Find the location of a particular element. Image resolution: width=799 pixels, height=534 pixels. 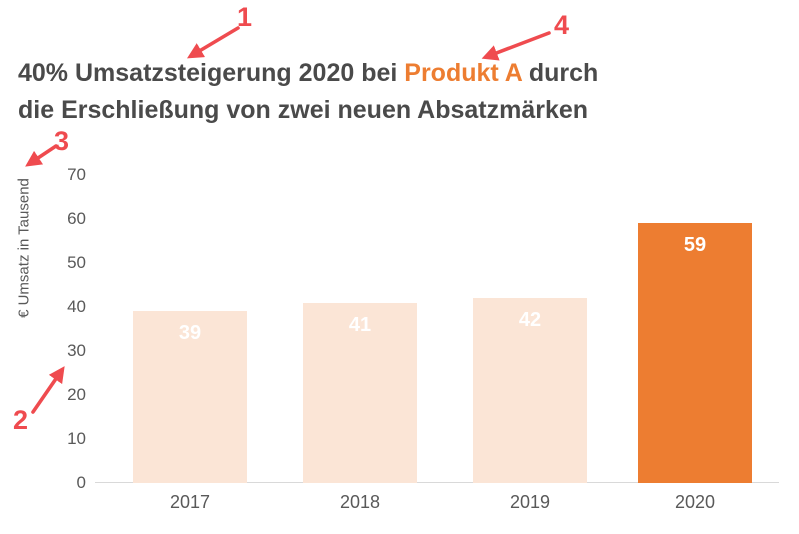

annotation-number-2: 2 is located at coordinates (21, 420).